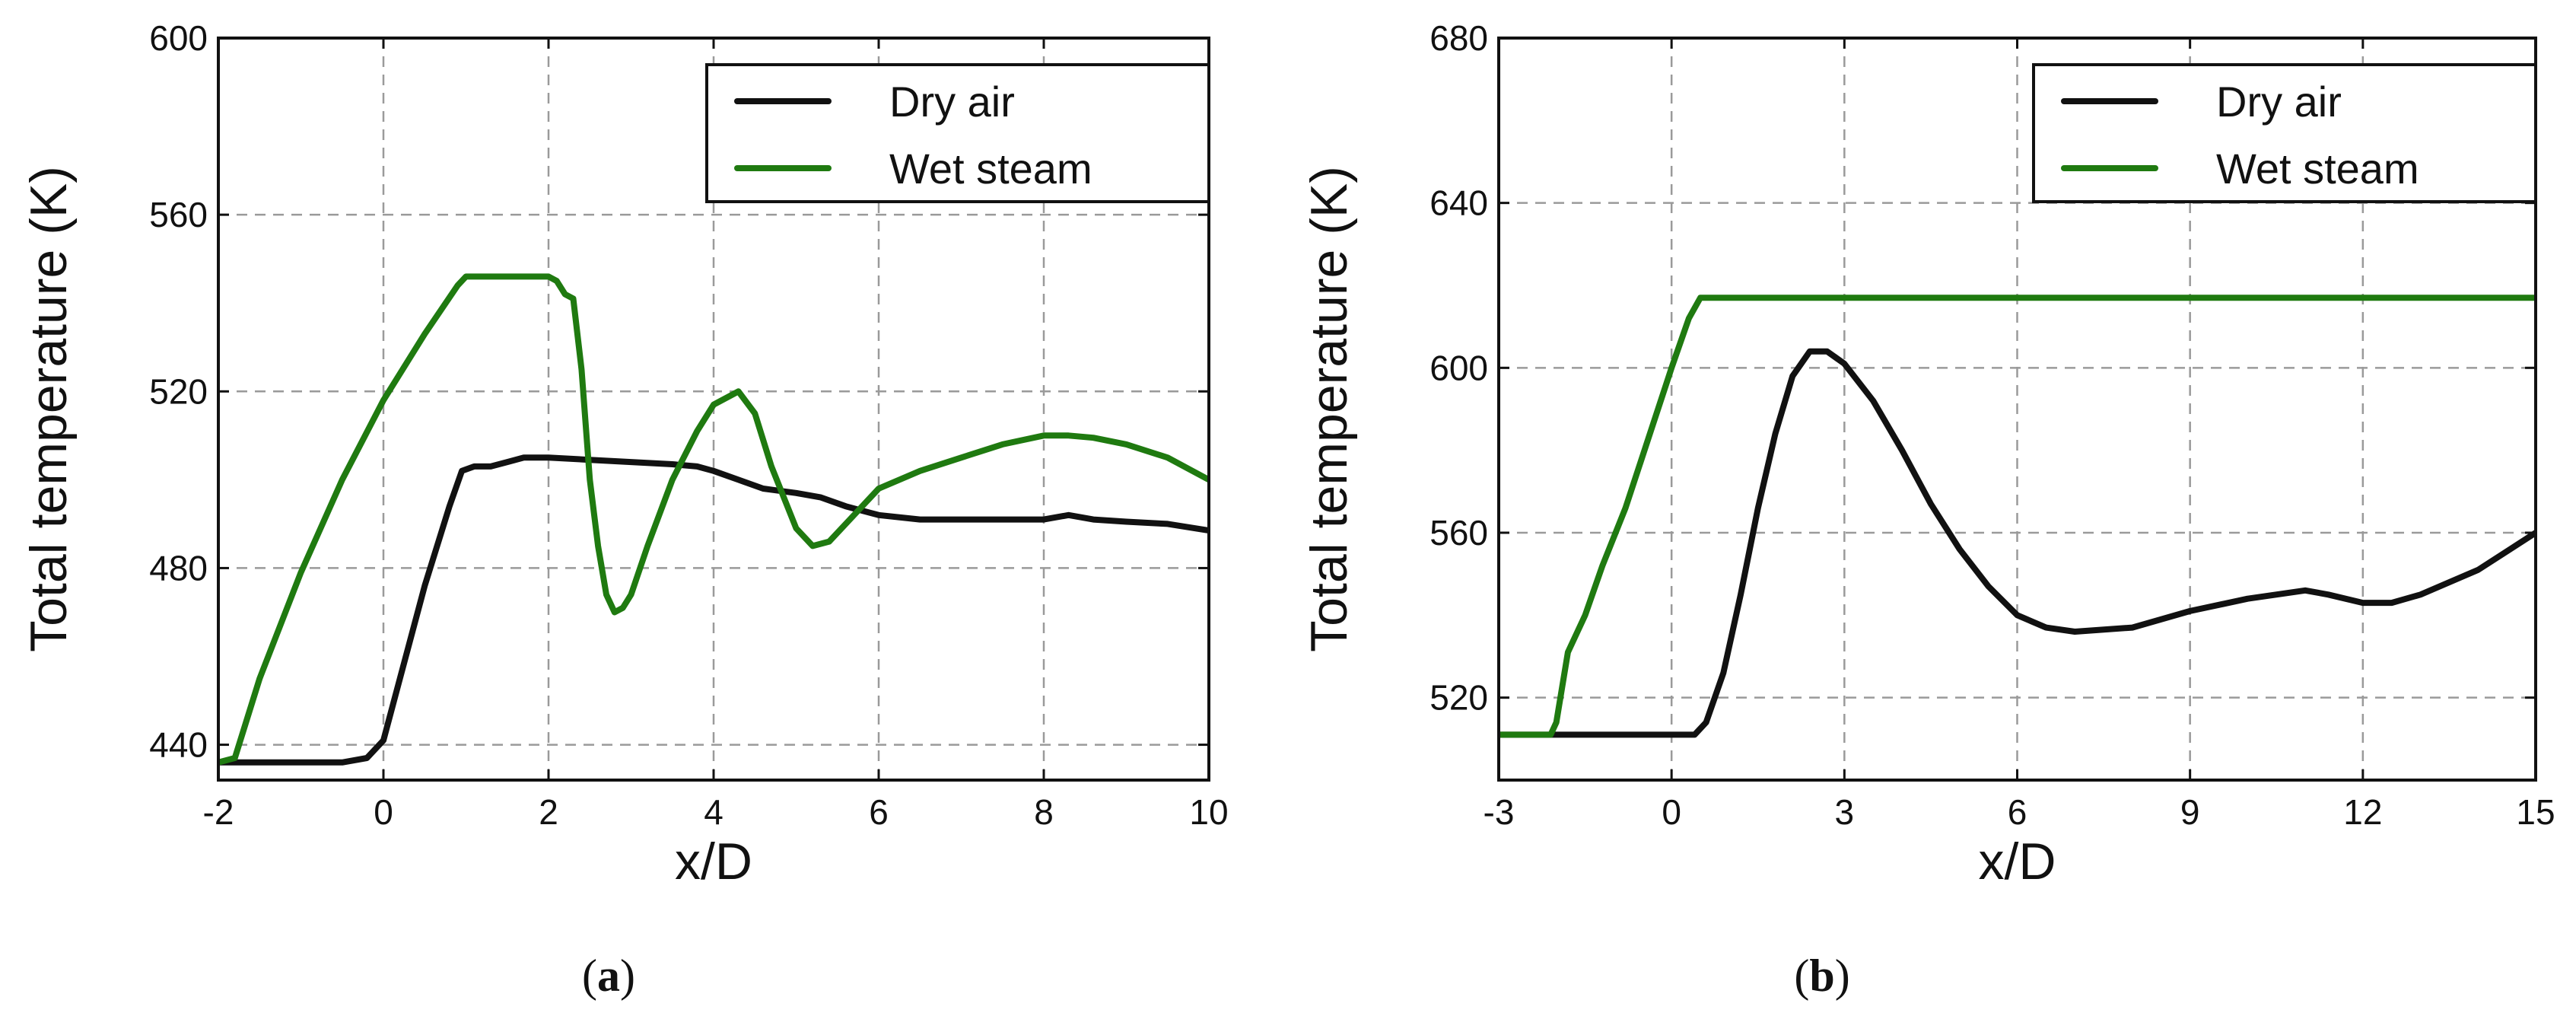  Describe the element at coordinates (1845, 812) in the screenshot. I see `x-tick-label: 3` at that location.